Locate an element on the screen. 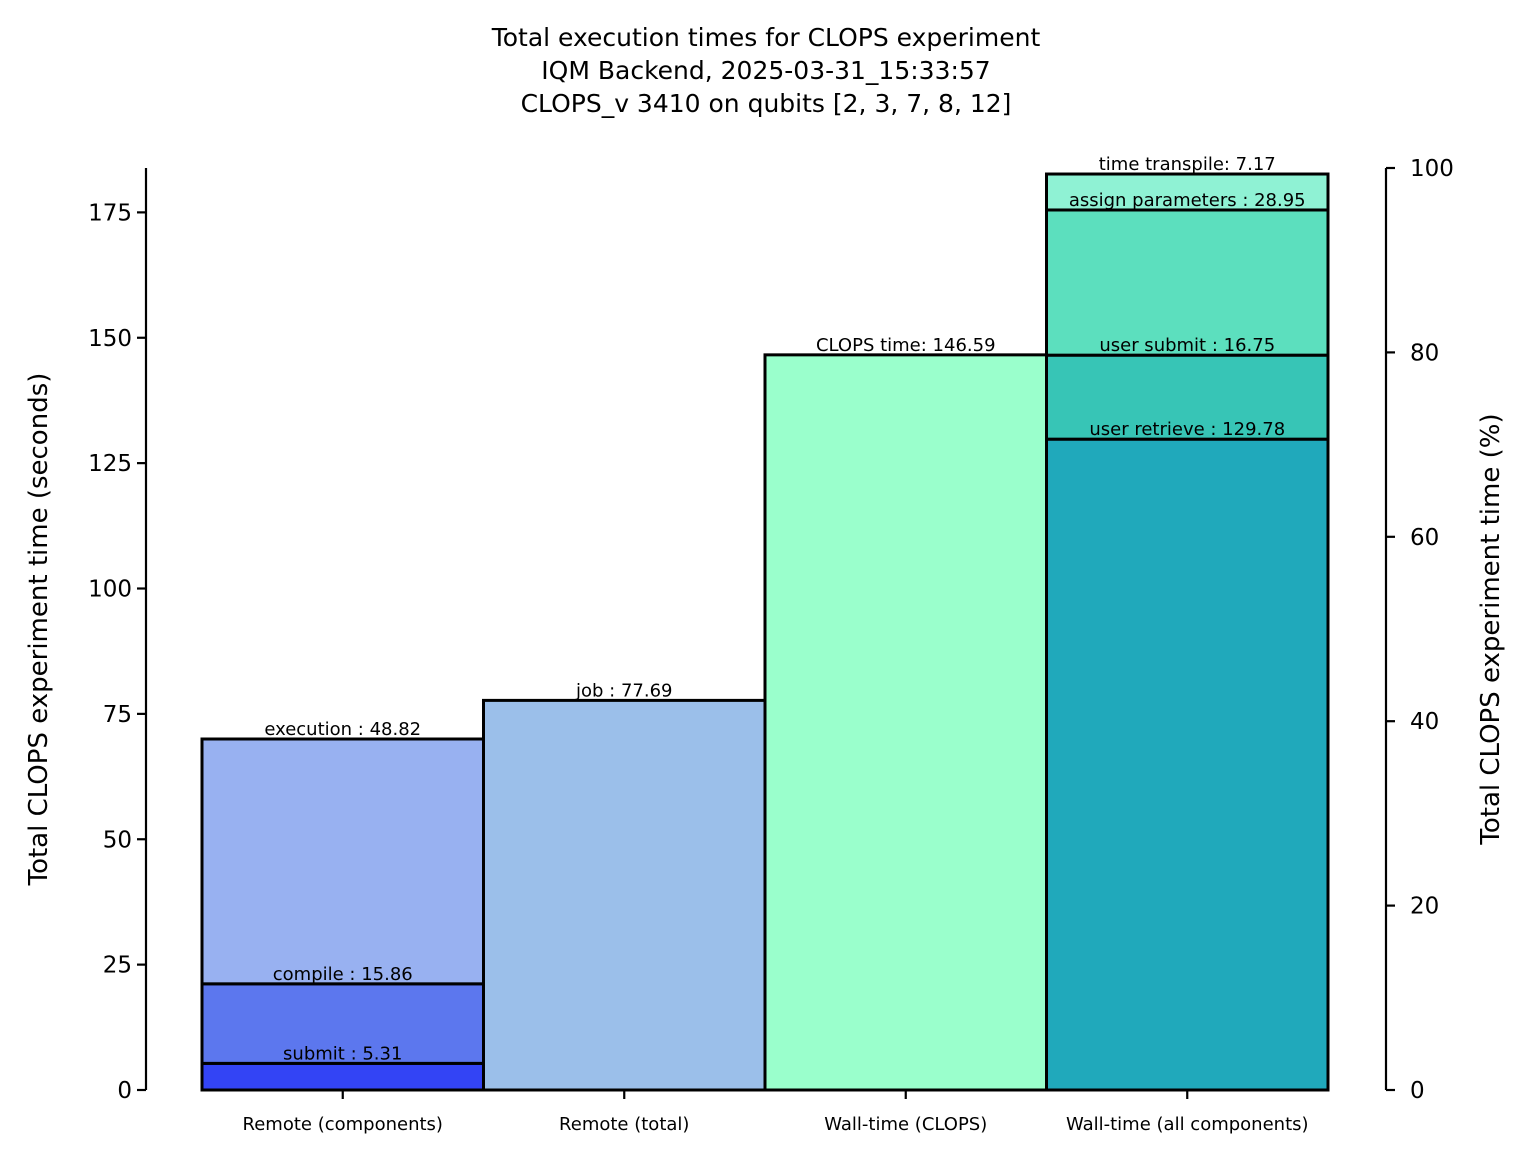 Image resolution: width=1530 pixels, height=1160 pixels. left-y-tick-label: 25 is located at coordinates (117, 966).